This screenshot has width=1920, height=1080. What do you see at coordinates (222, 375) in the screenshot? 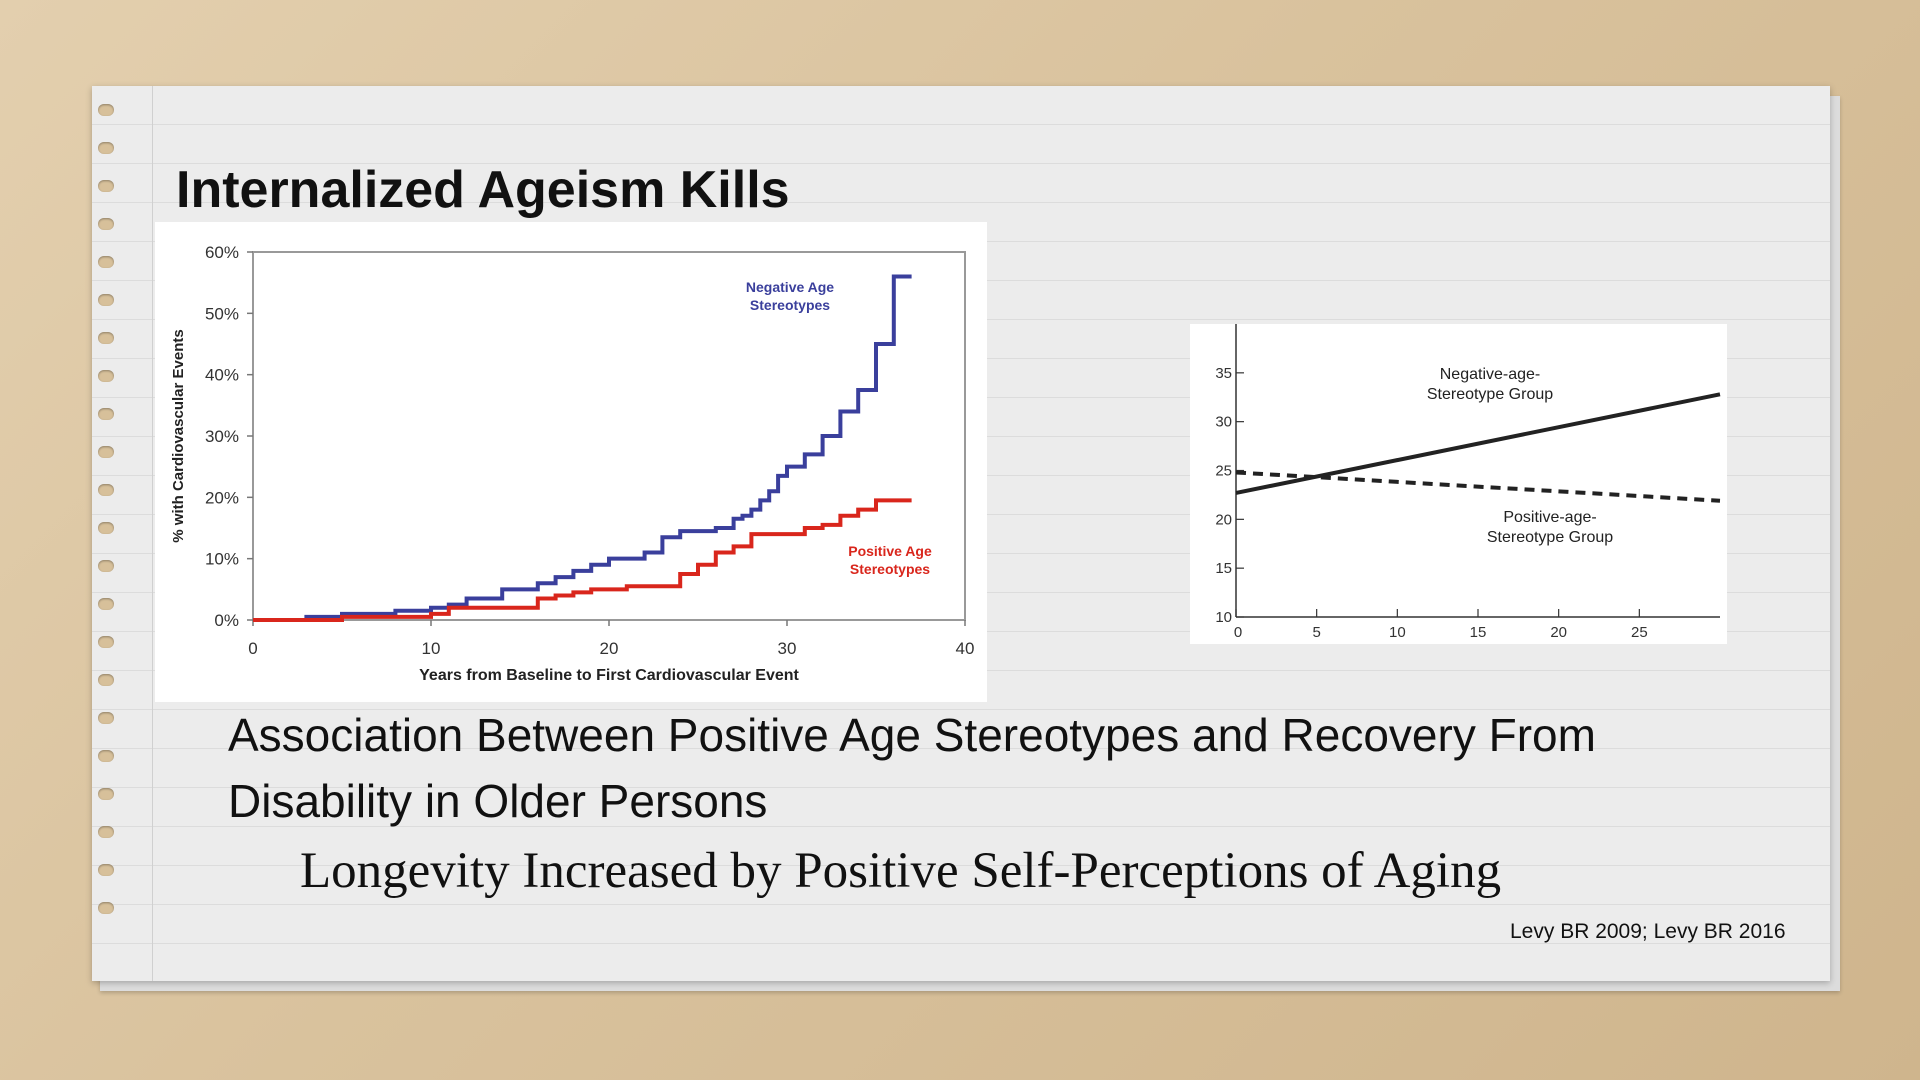
I see `y-tick-label: 40%` at bounding box center [222, 375].